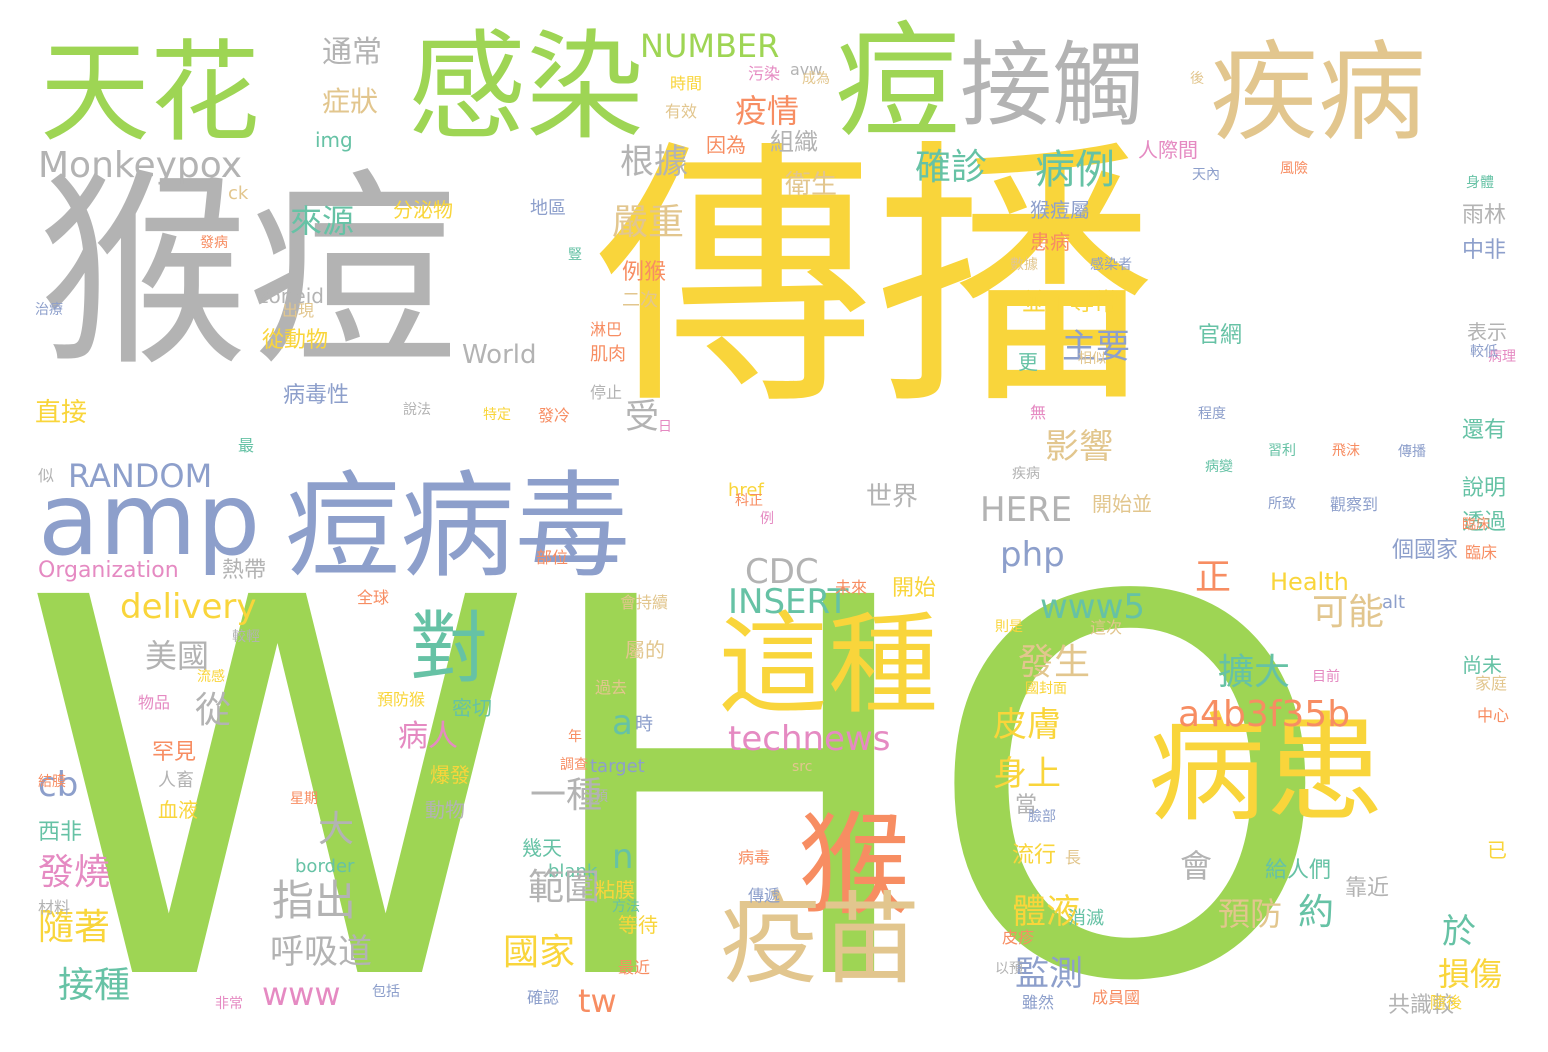 The image size is (1548, 1052). I want to click on word-109: 還有, so click(1484, 430).